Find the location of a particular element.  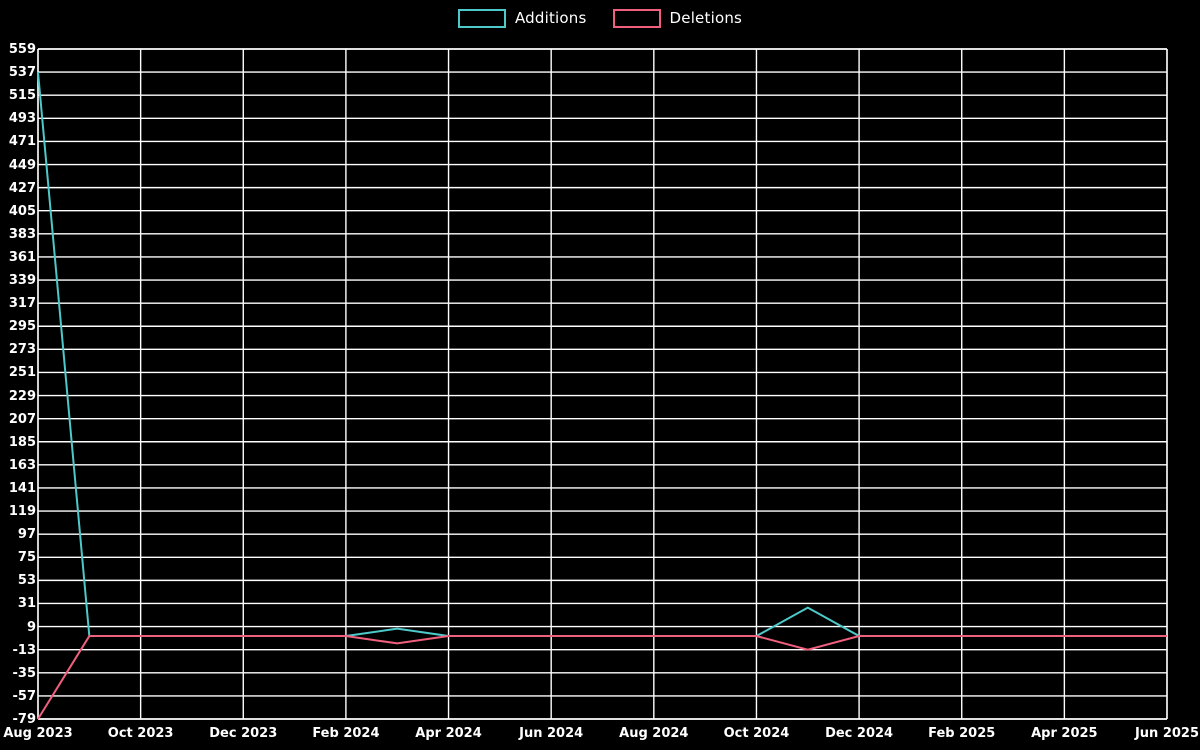

y-tick-label: 515 is located at coordinates (22, 96).